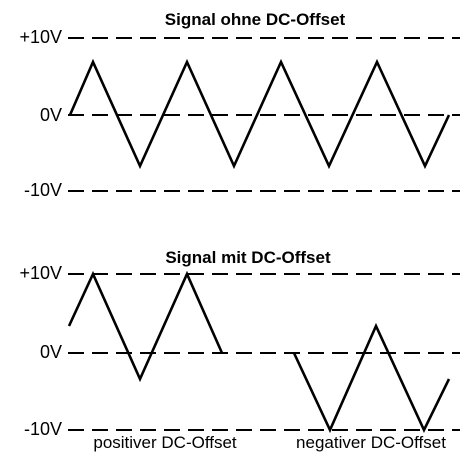 The width and height of the screenshot is (464, 454). I want to click on negative-offset-waveform, so click(371, 378).